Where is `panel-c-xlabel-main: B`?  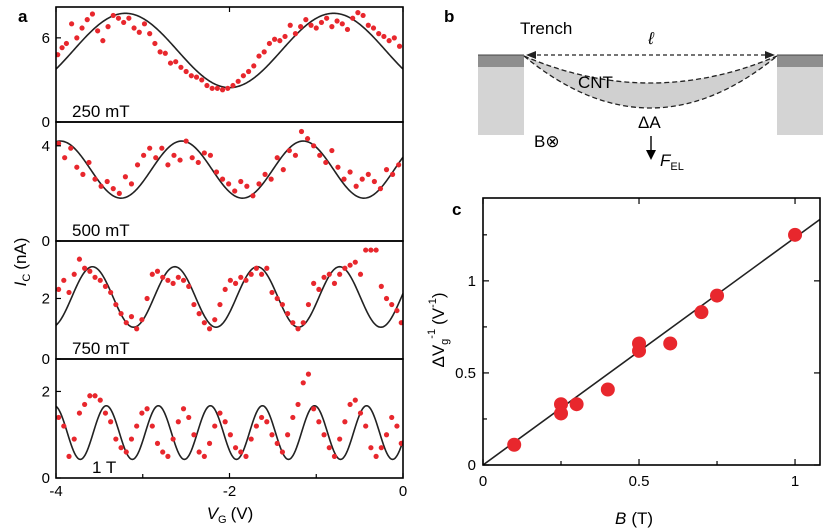
panel-c-xlabel-main: B is located at coordinates (620, 518).